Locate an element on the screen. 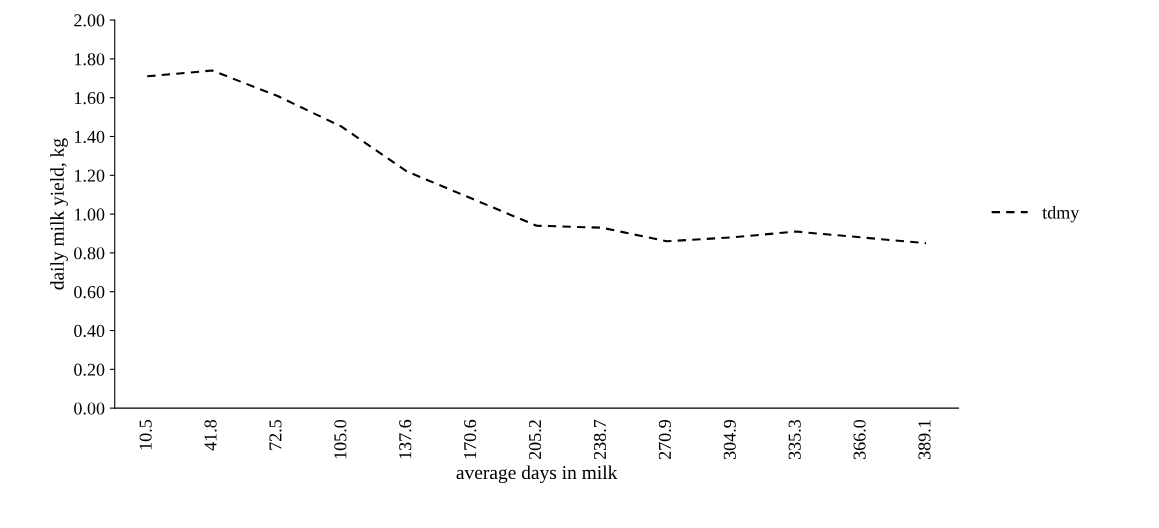 The image size is (1159, 528). y-tick-label: 0.40 is located at coordinates (89, 331).